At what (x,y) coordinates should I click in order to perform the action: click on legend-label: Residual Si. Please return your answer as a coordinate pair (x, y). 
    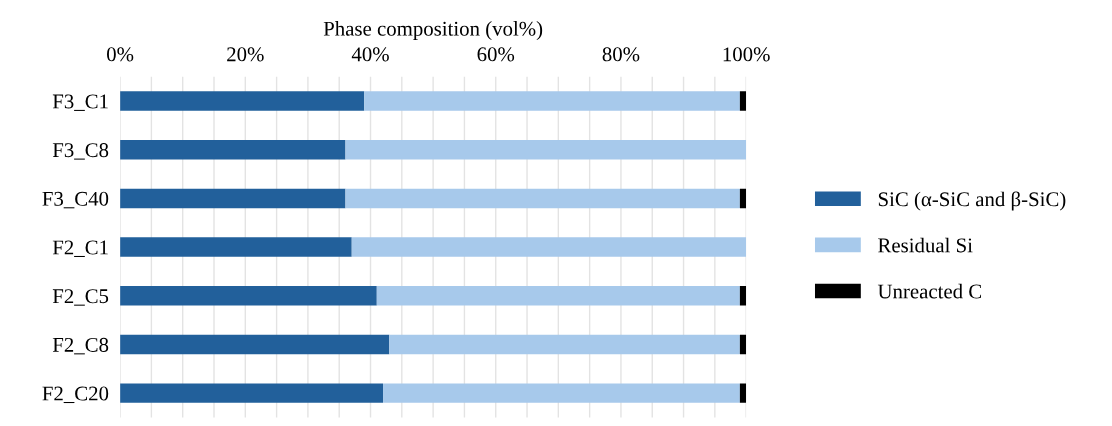
    Looking at the image, I should click on (925, 245).